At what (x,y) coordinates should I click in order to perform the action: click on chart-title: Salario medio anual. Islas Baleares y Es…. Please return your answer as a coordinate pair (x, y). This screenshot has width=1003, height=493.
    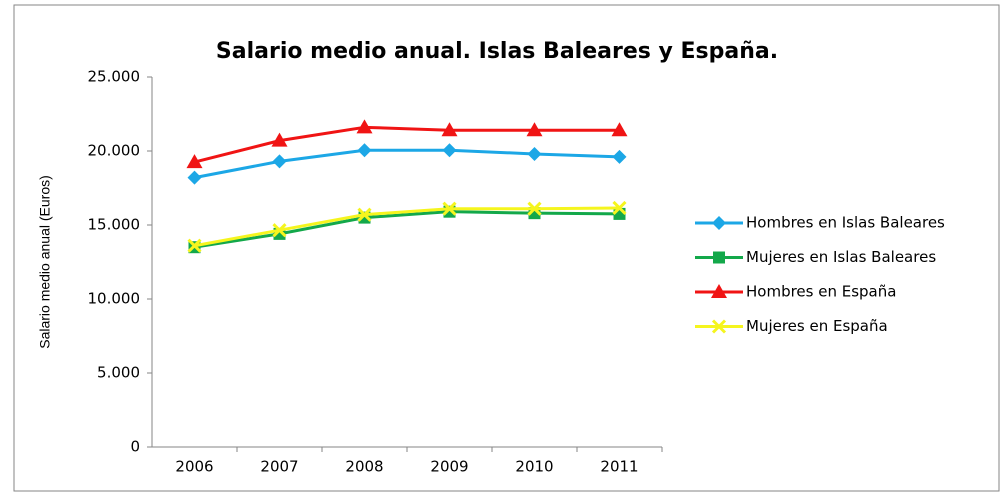
    Looking at the image, I should click on (497, 51).